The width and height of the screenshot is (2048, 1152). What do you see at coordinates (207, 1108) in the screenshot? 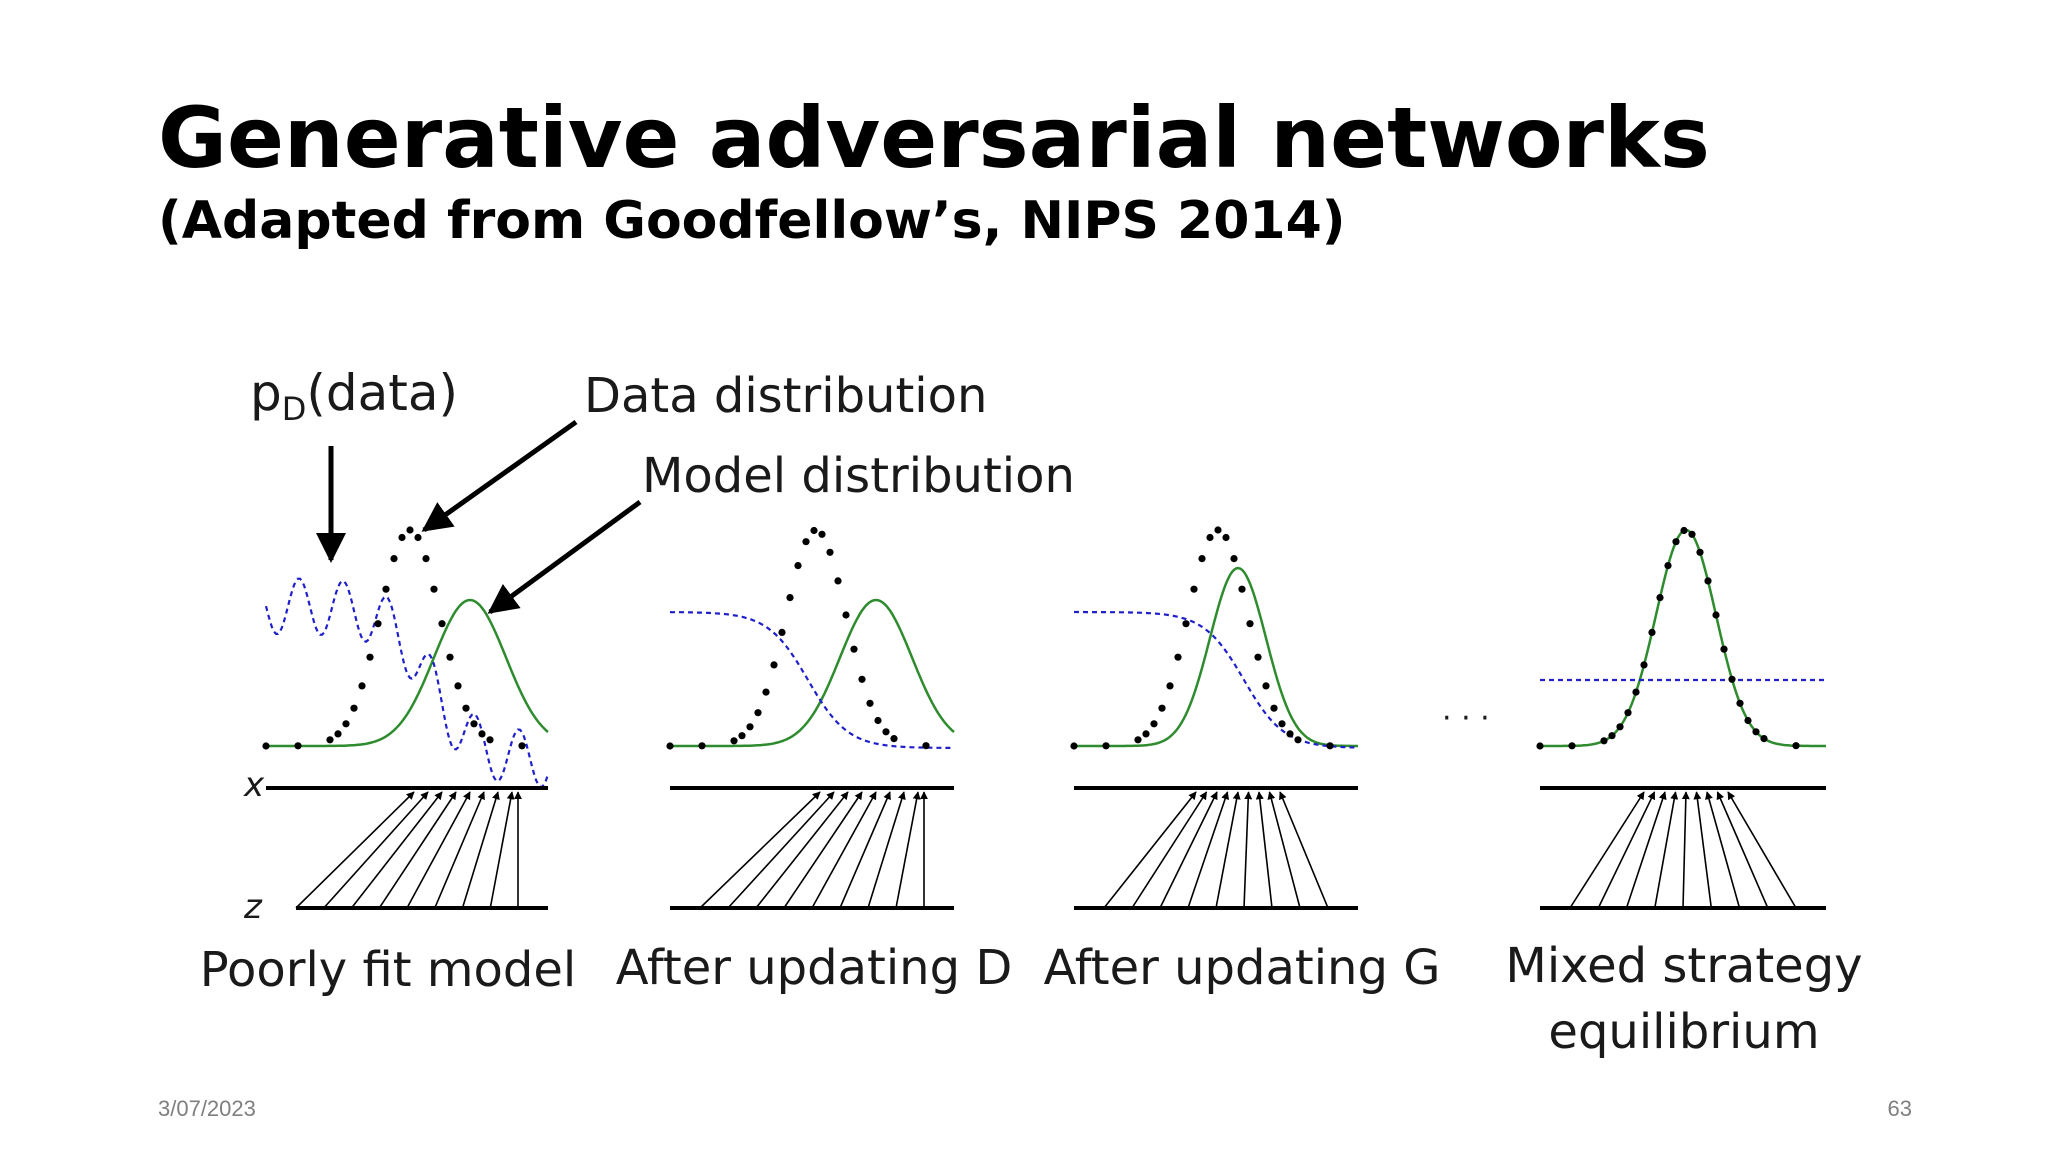
I see `footer-date: 3/07/2023` at bounding box center [207, 1108].